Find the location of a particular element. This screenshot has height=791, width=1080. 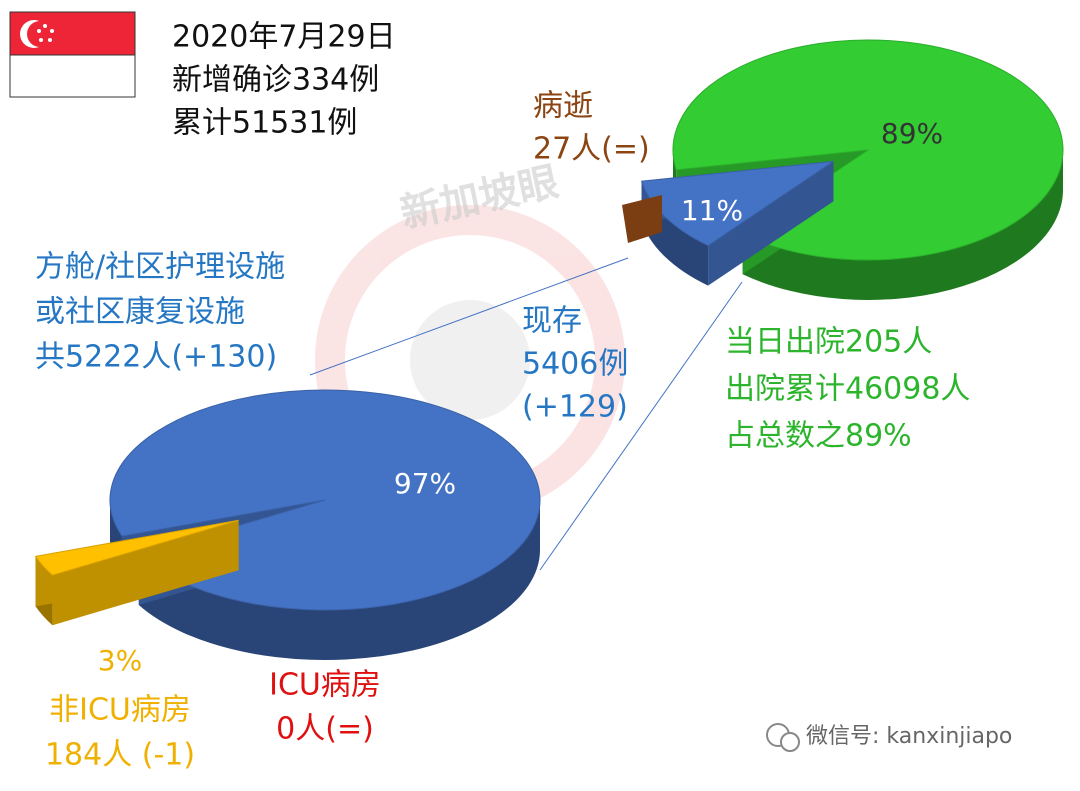

annotation: 当日出院205人 is located at coordinates (828, 342).